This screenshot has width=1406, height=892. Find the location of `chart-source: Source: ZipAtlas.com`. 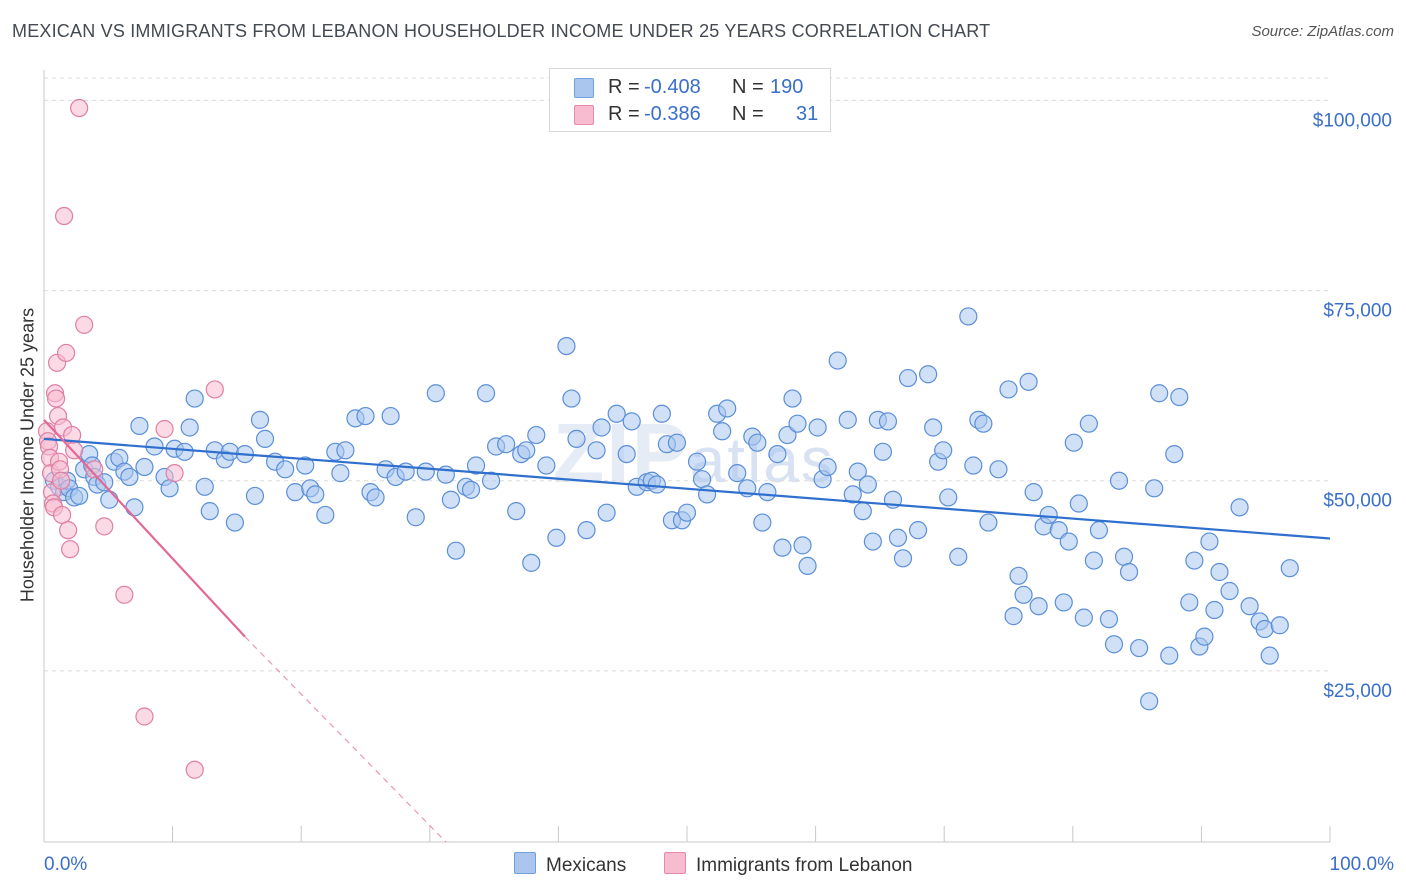

chart-source: Source: ZipAtlas.com is located at coordinates (1322, 31).